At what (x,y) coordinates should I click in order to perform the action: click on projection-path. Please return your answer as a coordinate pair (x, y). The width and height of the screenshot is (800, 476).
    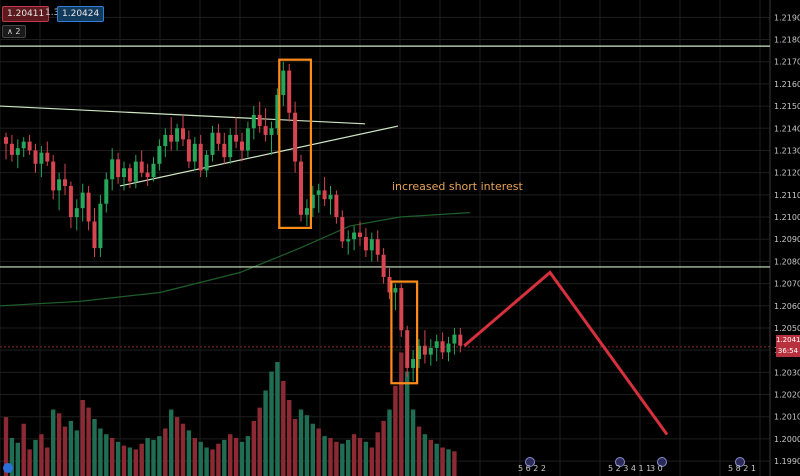
    Looking at the image, I should click on (566, 353).